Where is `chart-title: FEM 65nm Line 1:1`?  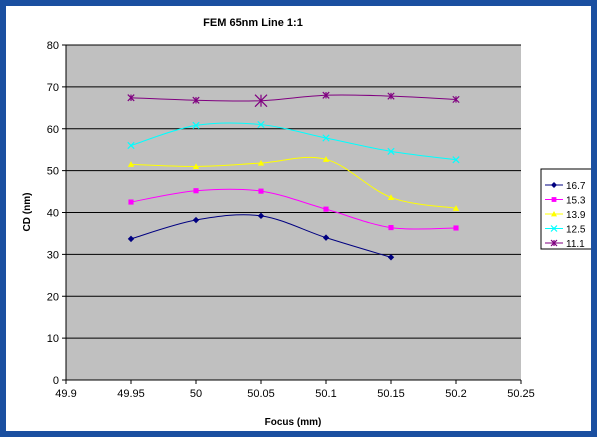 chart-title: FEM 65nm Line 1:1 is located at coordinates (253, 23).